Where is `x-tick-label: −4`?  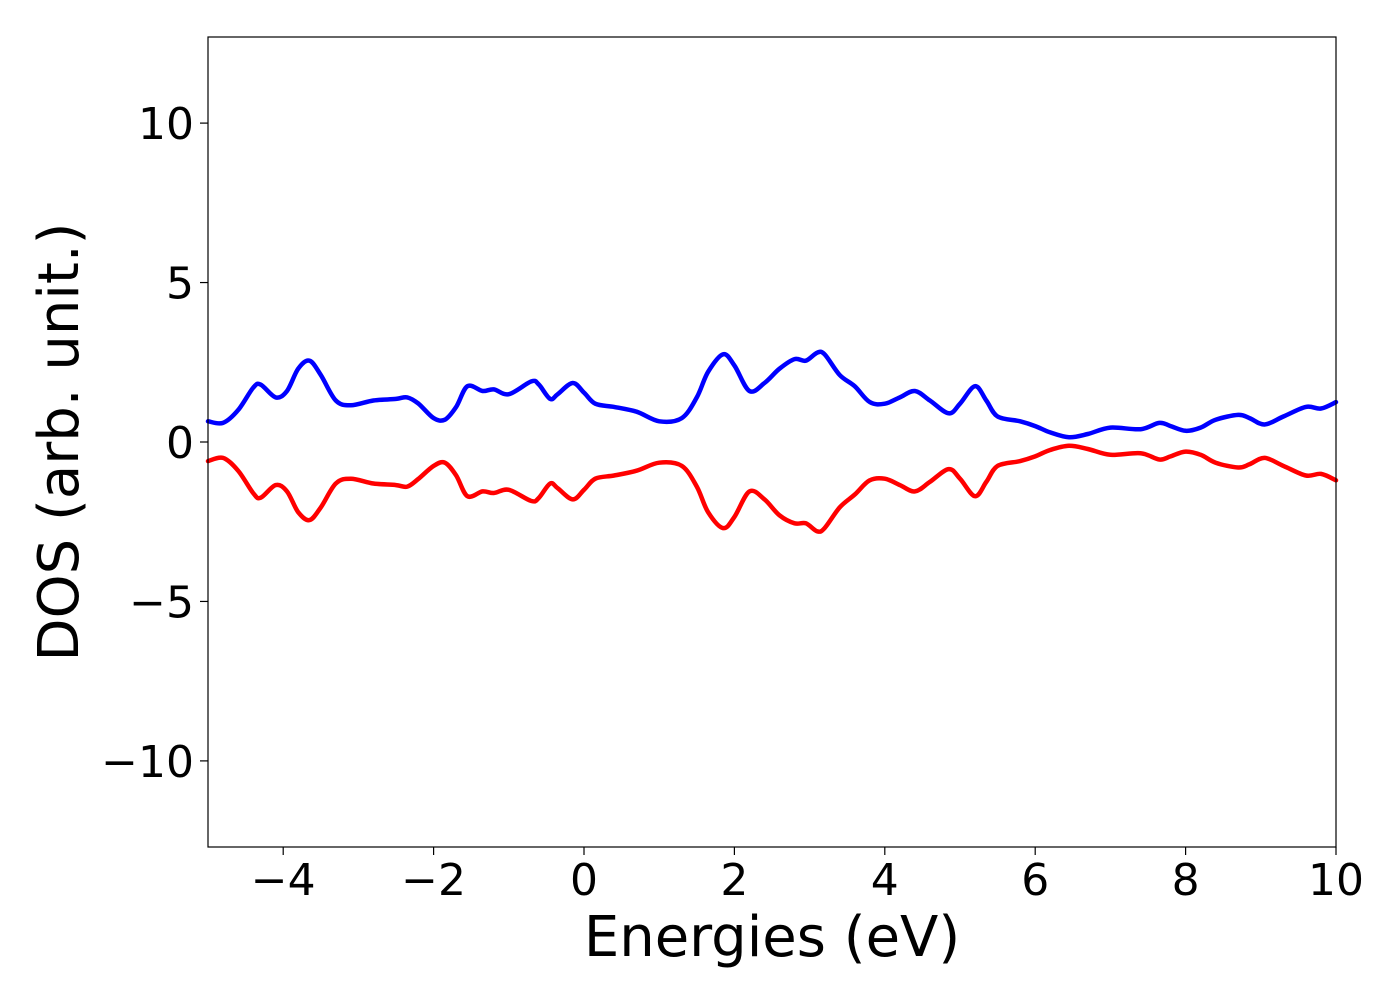
x-tick-label: −4 is located at coordinates (283, 880).